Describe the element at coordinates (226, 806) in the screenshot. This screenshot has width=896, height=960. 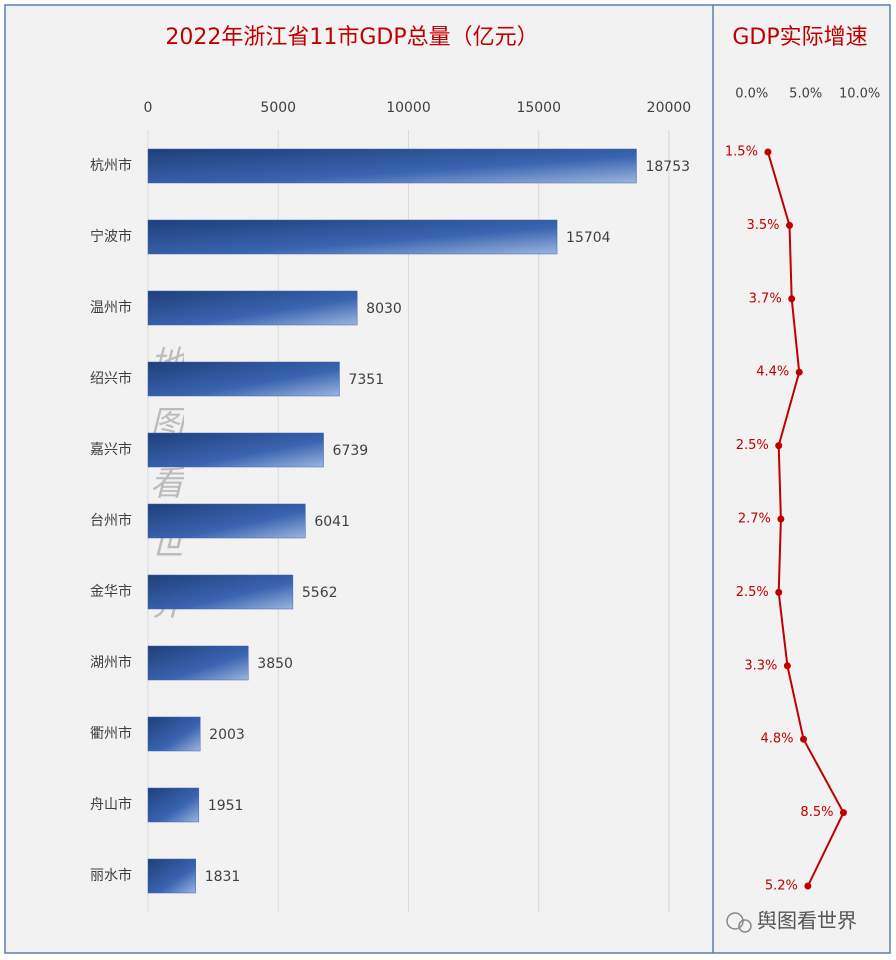
I see `value-label: 1951` at that location.